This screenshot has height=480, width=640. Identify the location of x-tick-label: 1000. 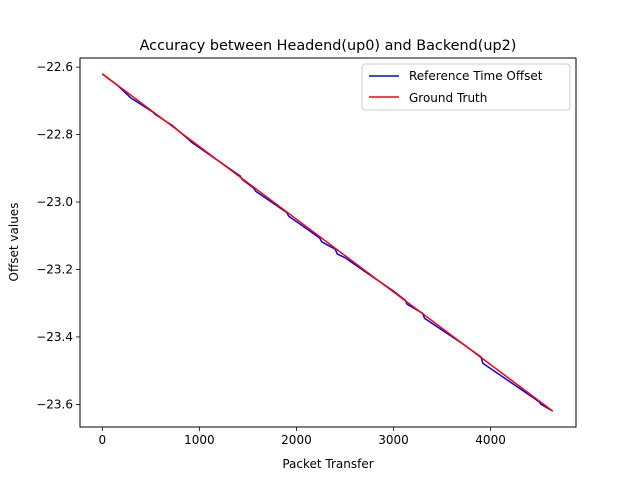
(199, 440).